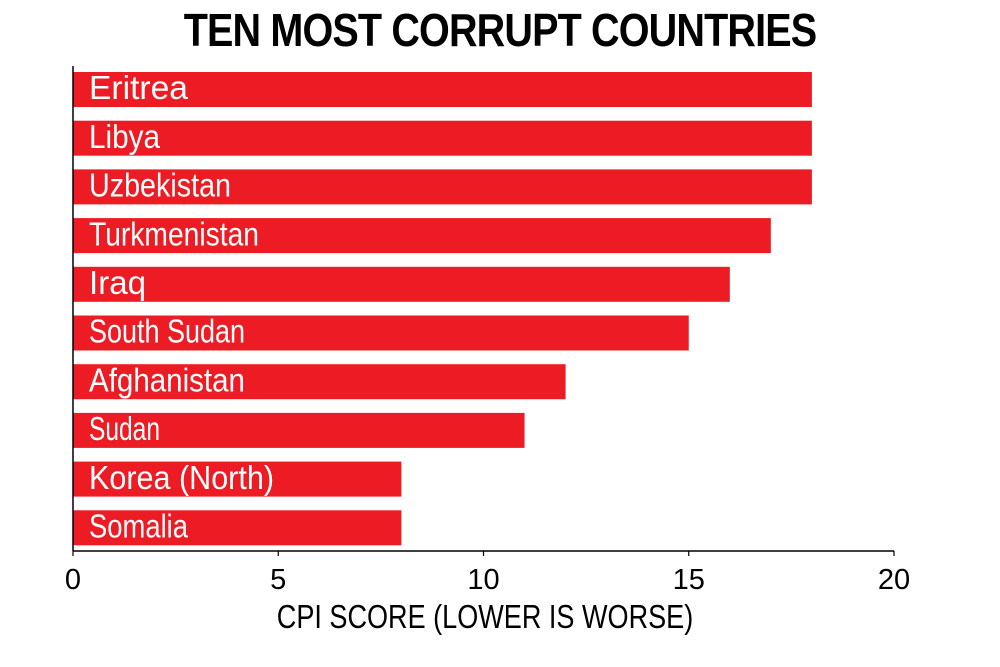 The image size is (1000, 667). What do you see at coordinates (401, 284) in the screenshot?
I see `bar-iraq` at bounding box center [401, 284].